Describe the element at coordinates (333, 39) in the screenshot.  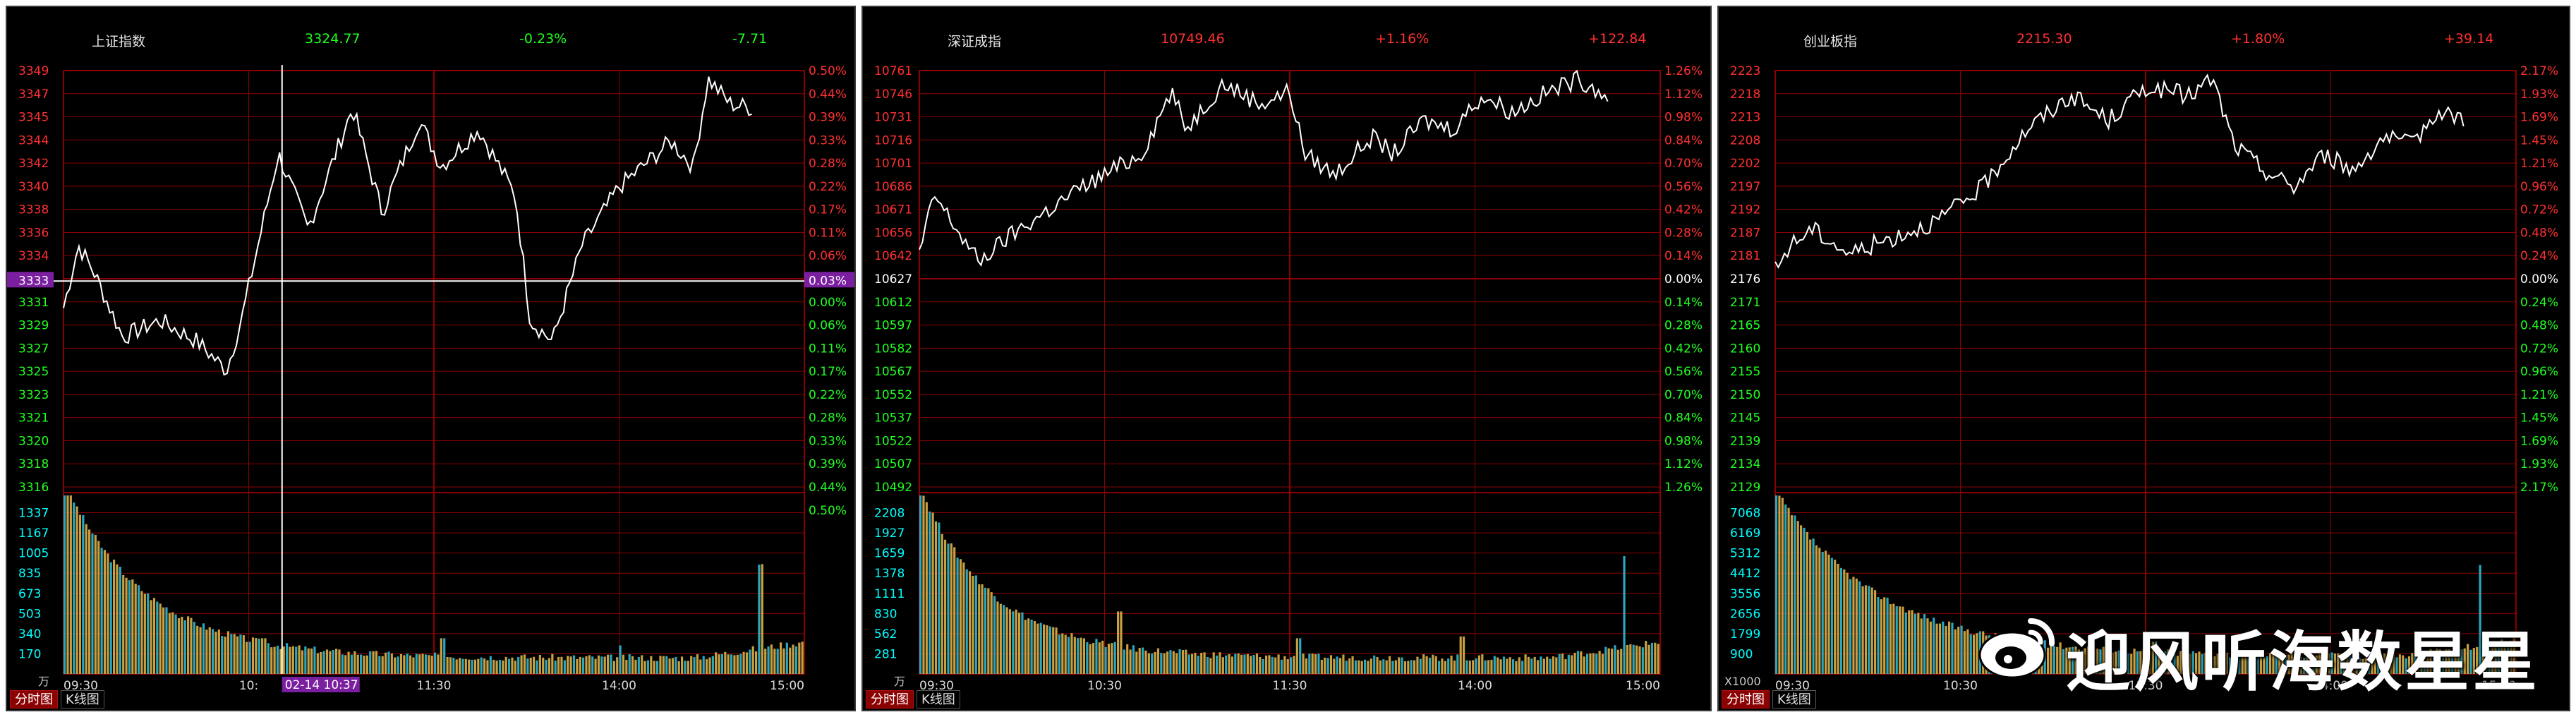
I see `last-price: 3324.77` at that location.